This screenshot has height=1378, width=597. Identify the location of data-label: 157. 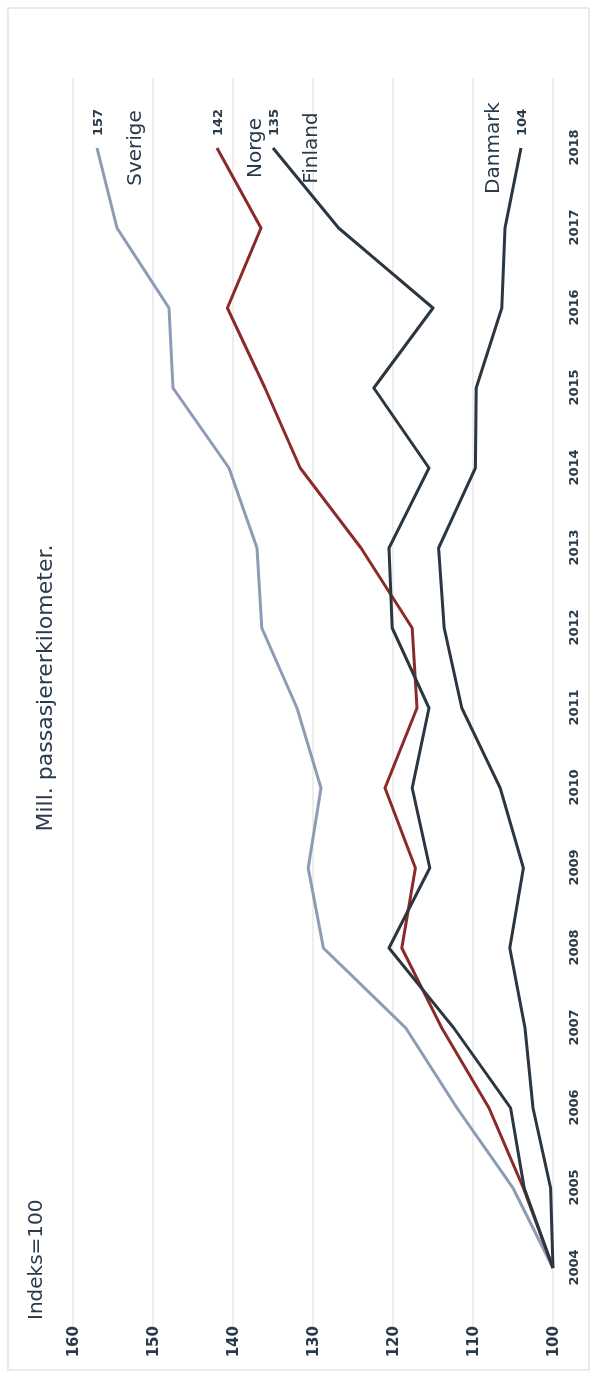
(97, 122).